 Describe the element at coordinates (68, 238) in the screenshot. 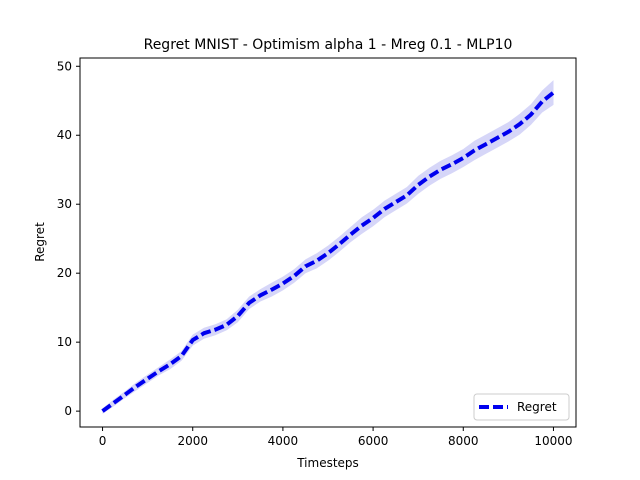

I see `y-axis-ticks: 0 10 20 30 40 50` at that location.